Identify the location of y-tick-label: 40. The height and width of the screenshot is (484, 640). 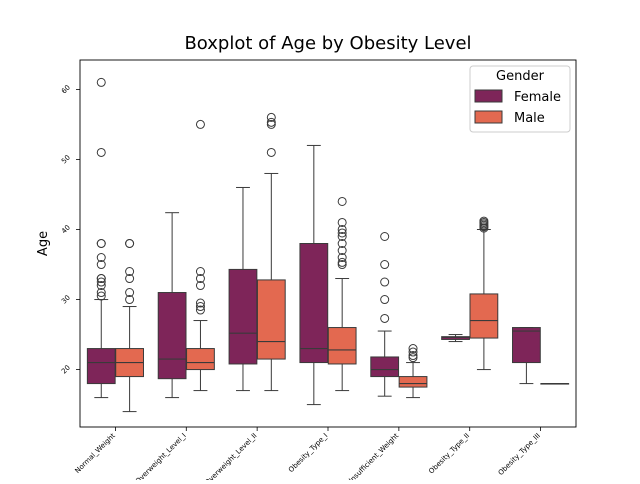
(66, 230).